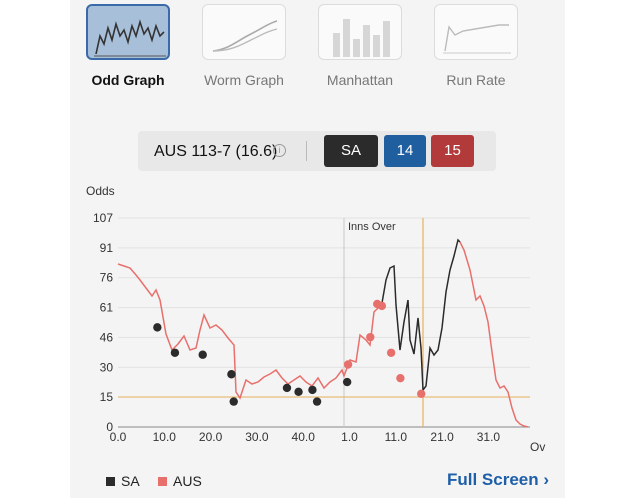  I want to click on legend-sa: SA, so click(123, 481).